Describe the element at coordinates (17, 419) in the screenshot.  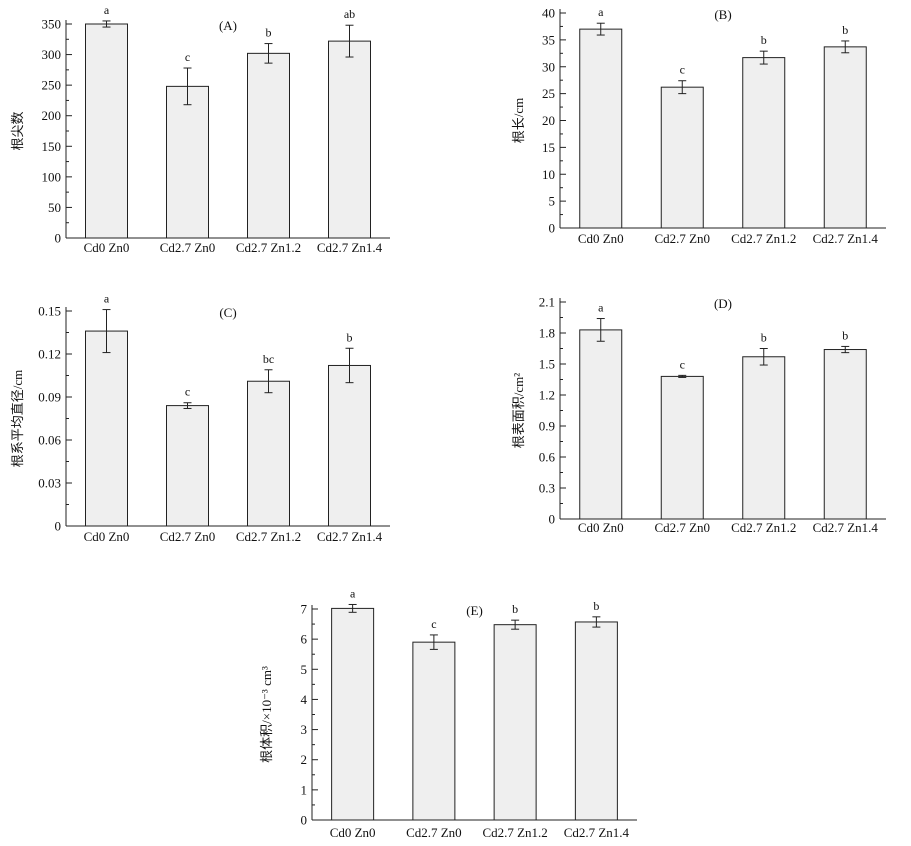
I see `y-axis-title: 根系平均直径/cm` at that location.